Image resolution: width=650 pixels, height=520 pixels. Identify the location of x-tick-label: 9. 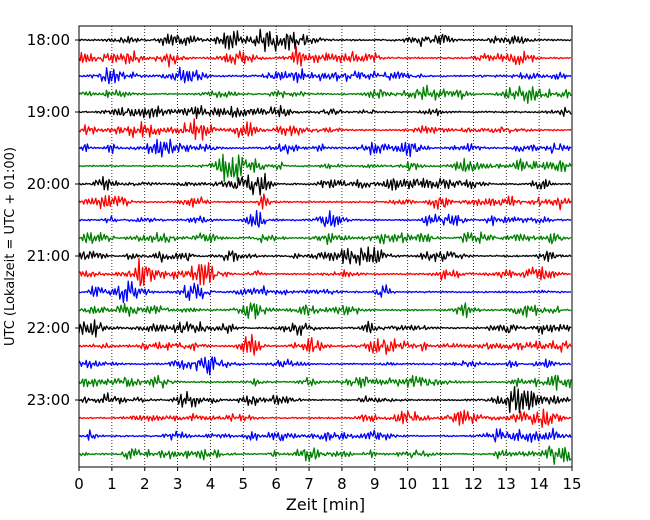
(375, 484).